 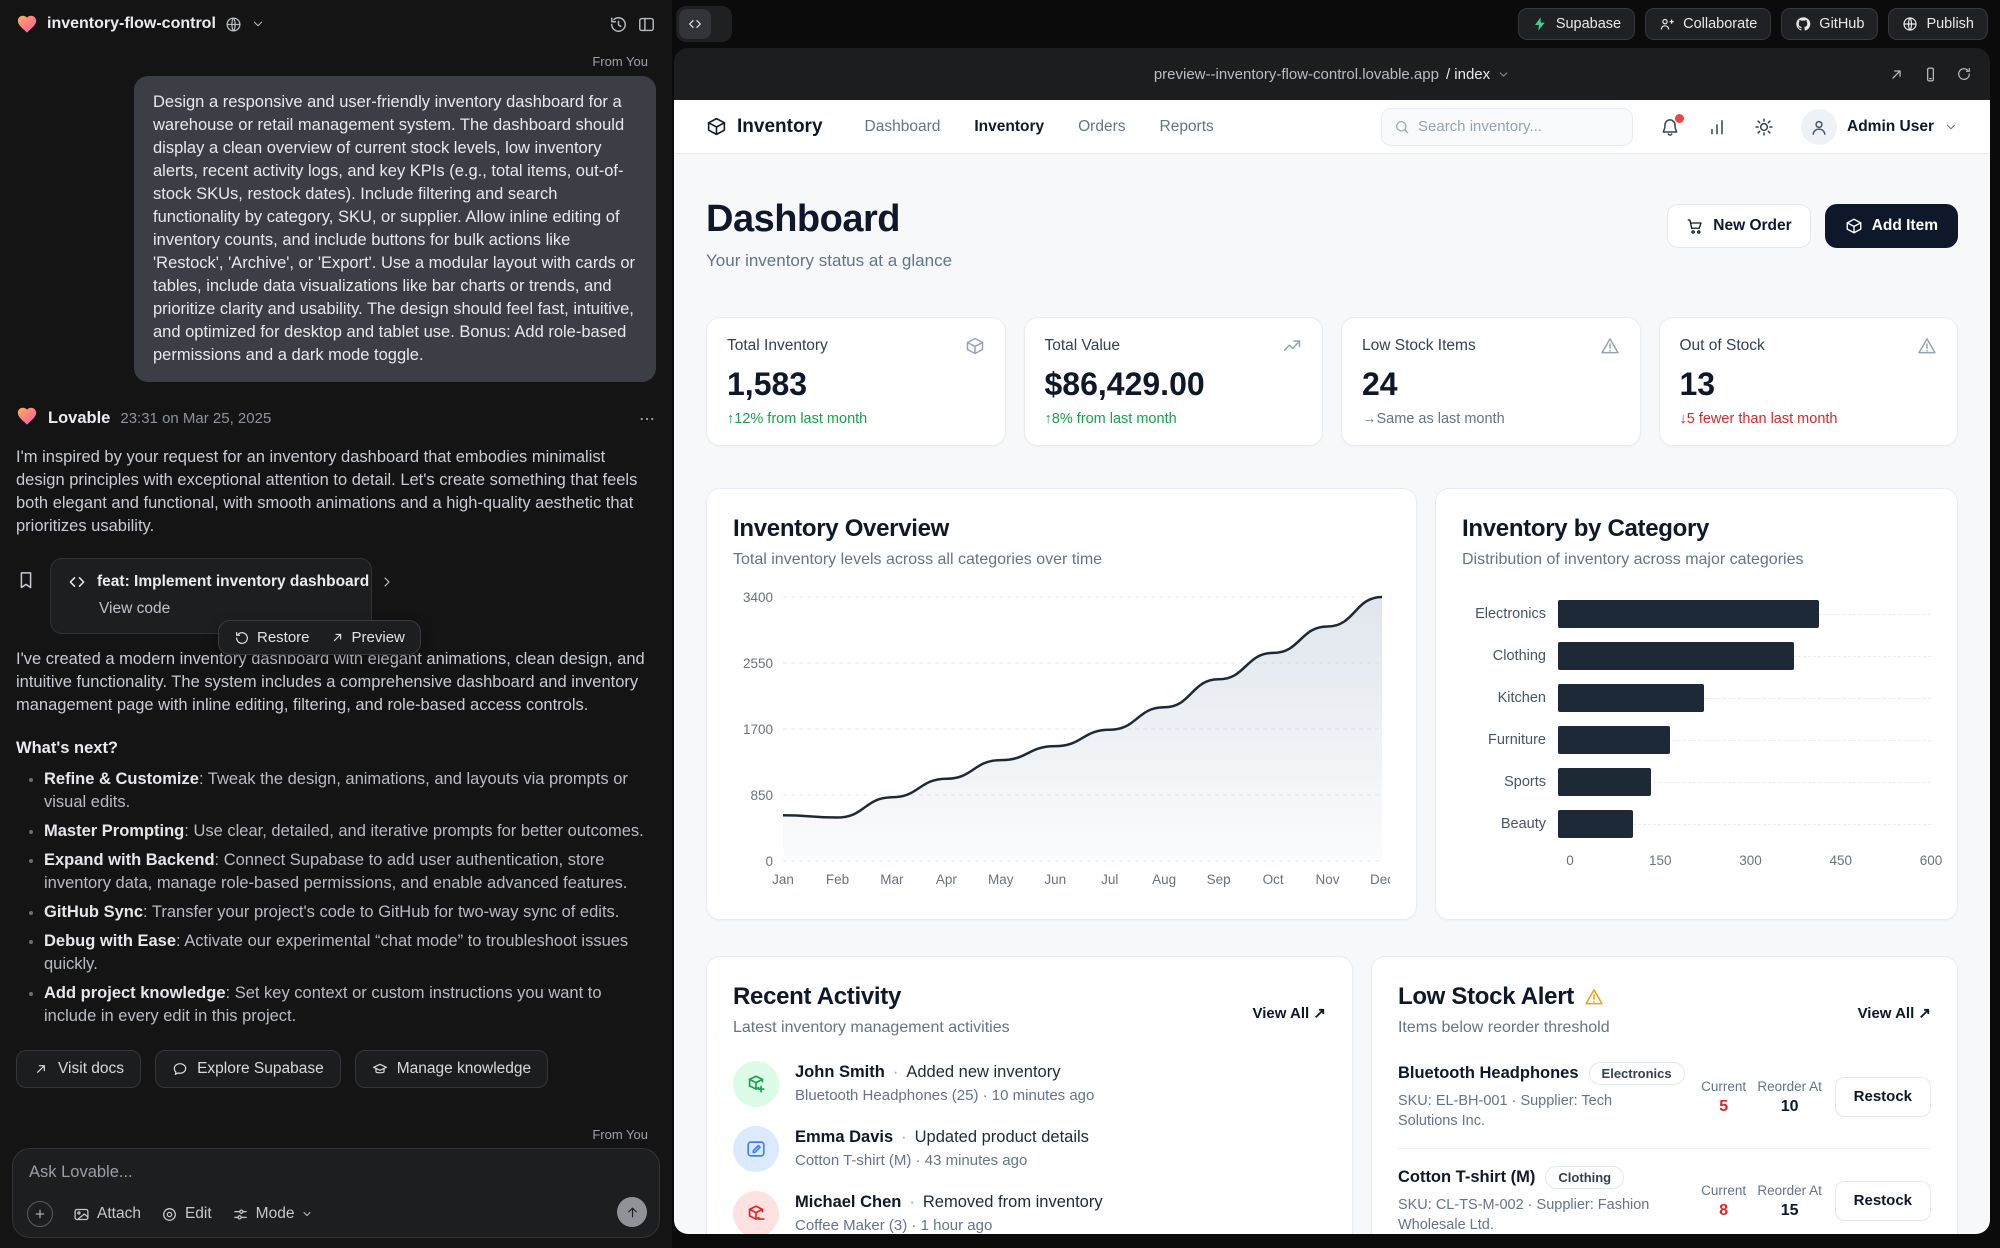 What do you see at coordinates (79, 1069) in the screenshot?
I see `quick-action-visit-docs: Visit docs` at bounding box center [79, 1069].